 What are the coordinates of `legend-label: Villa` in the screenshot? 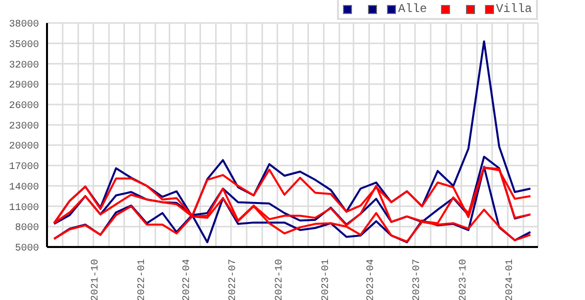 It's located at (514, 9).